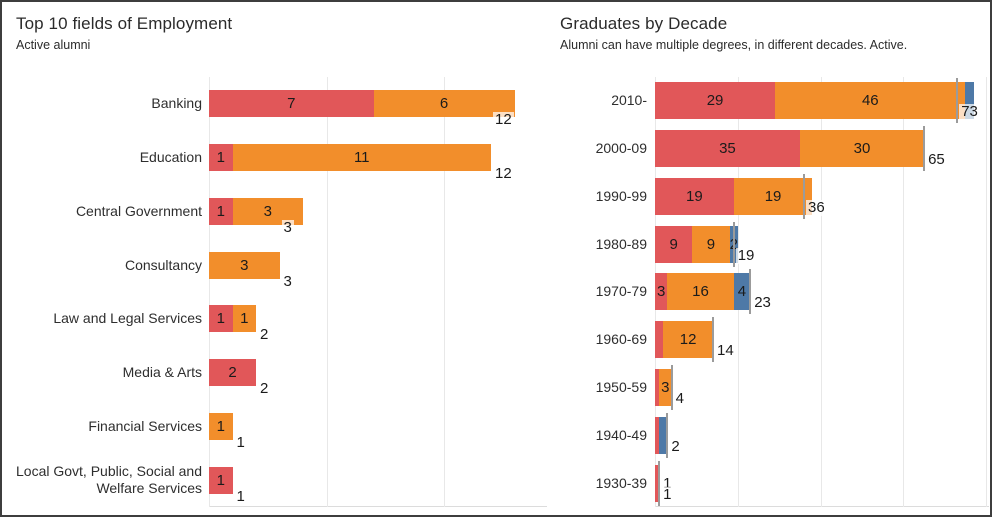 The height and width of the screenshot is (517, 992). I want to click on bar-row: 1970-79 3 16 4 23, so click(774, 292).